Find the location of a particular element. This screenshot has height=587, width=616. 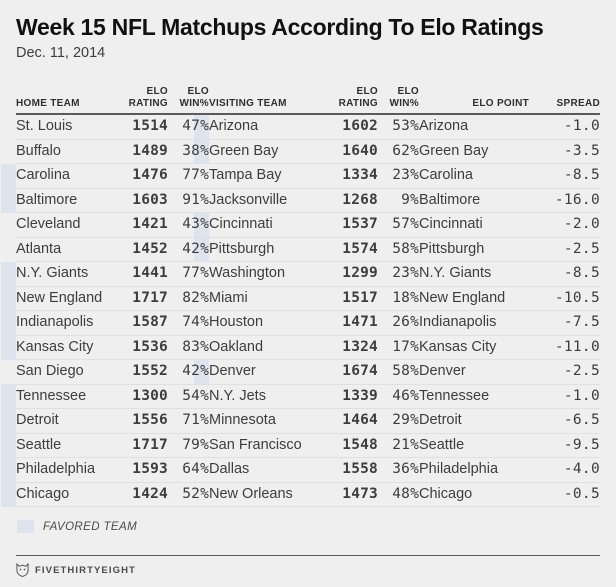

column-header-spread: SPREAD is located at coordinates (564, 101).